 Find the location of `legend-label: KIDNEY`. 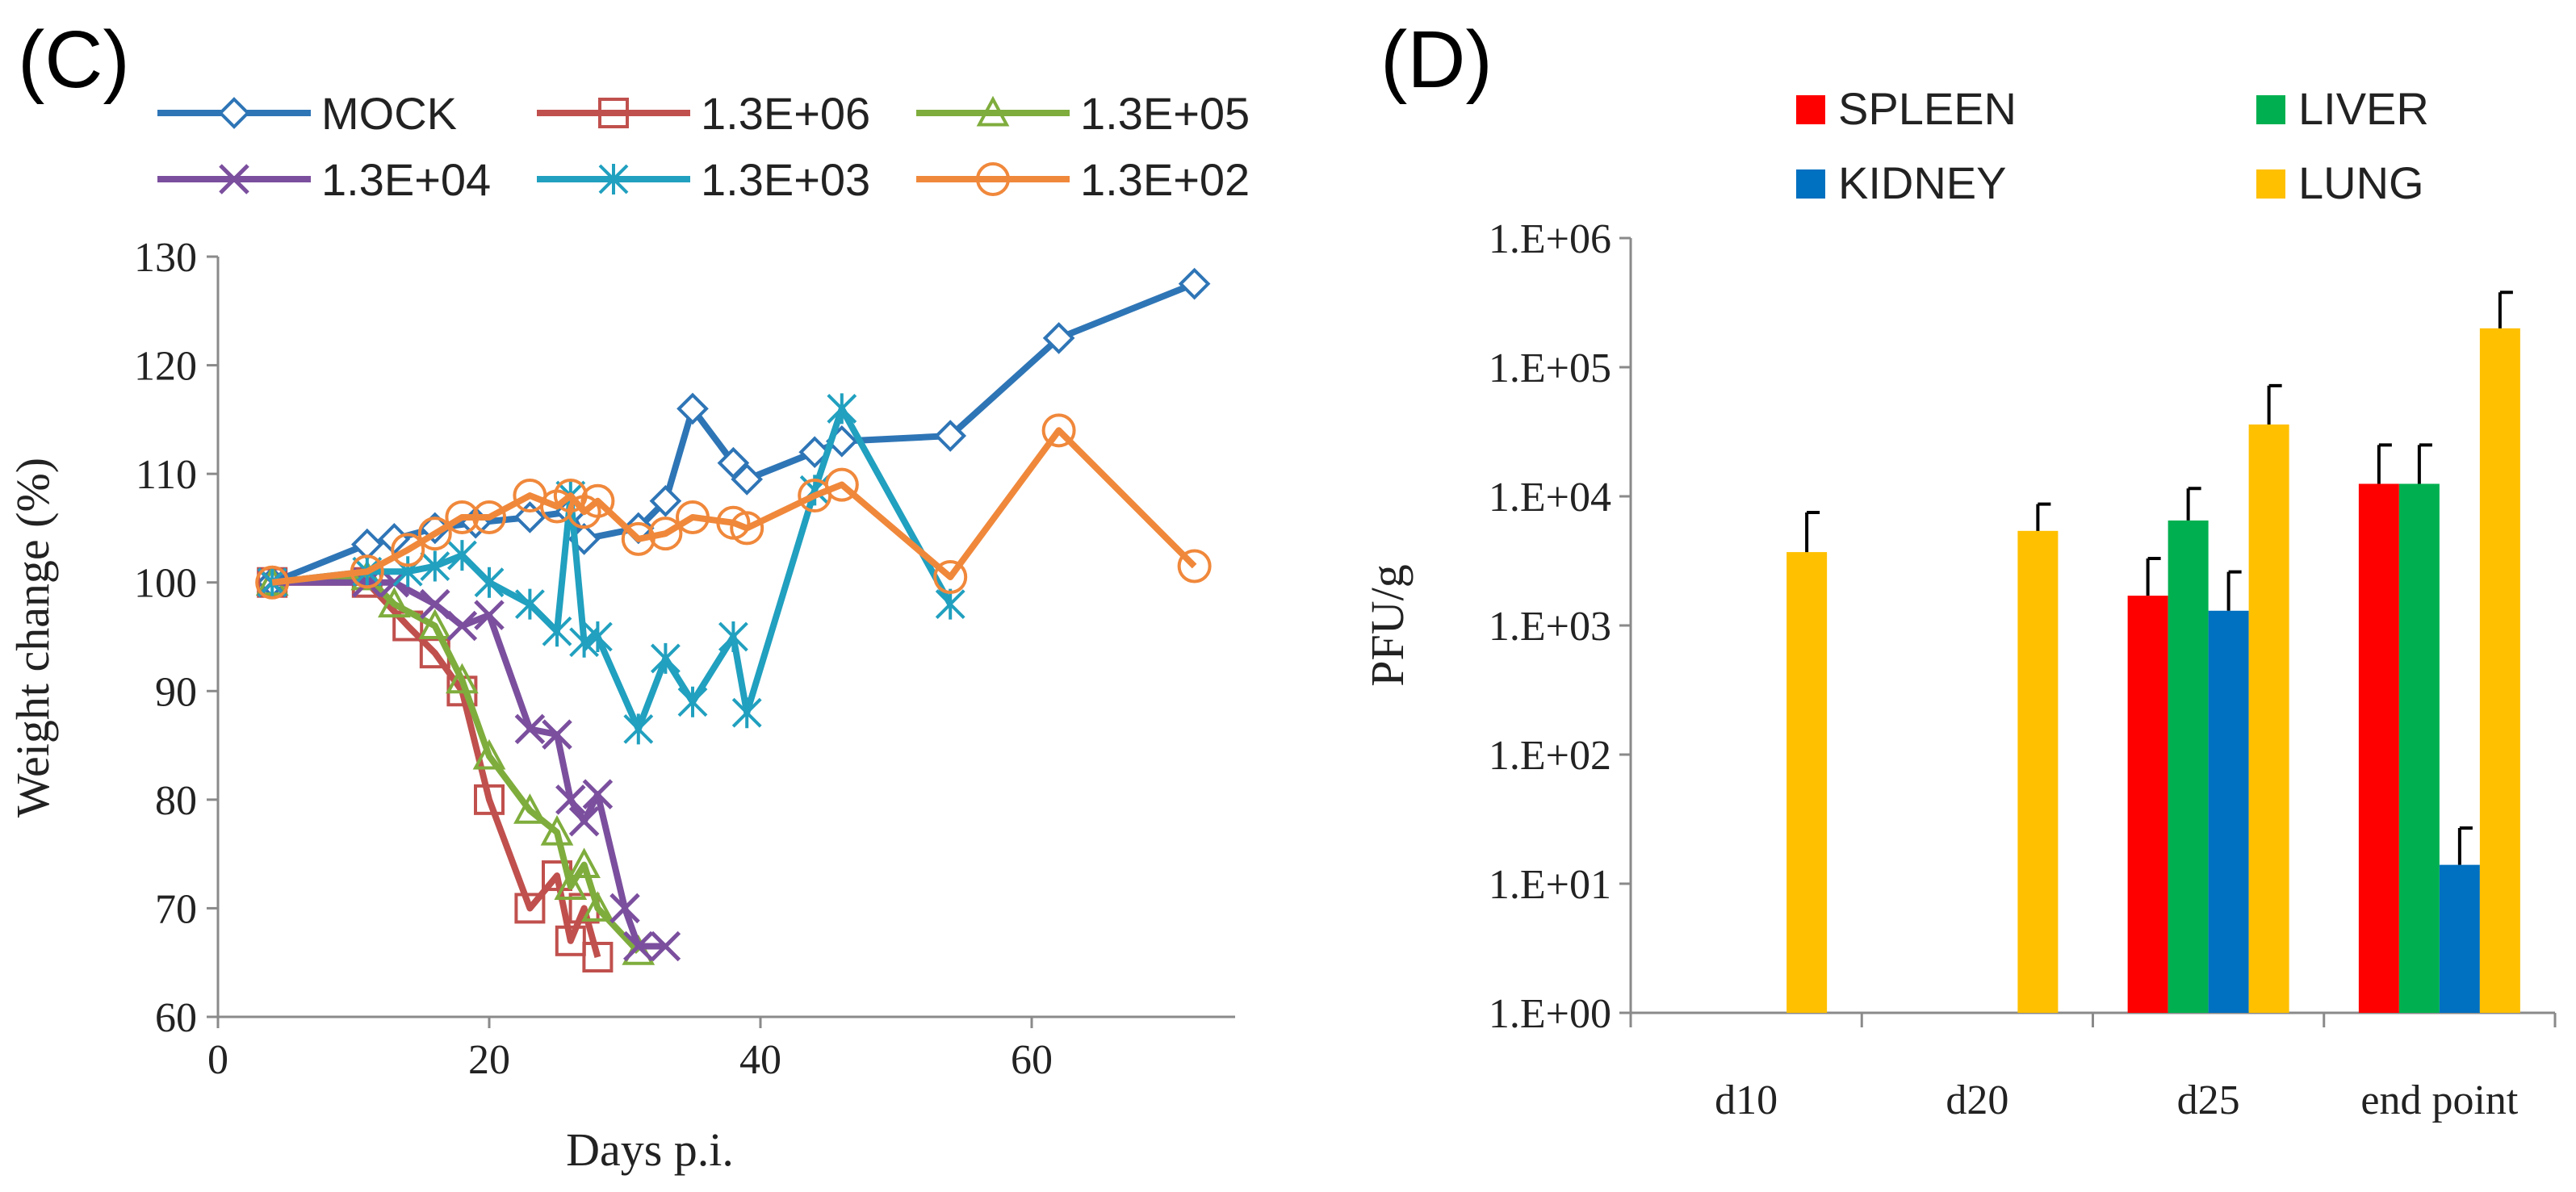

legend-label: KIDNEY is located at coordinates (1923, 182).